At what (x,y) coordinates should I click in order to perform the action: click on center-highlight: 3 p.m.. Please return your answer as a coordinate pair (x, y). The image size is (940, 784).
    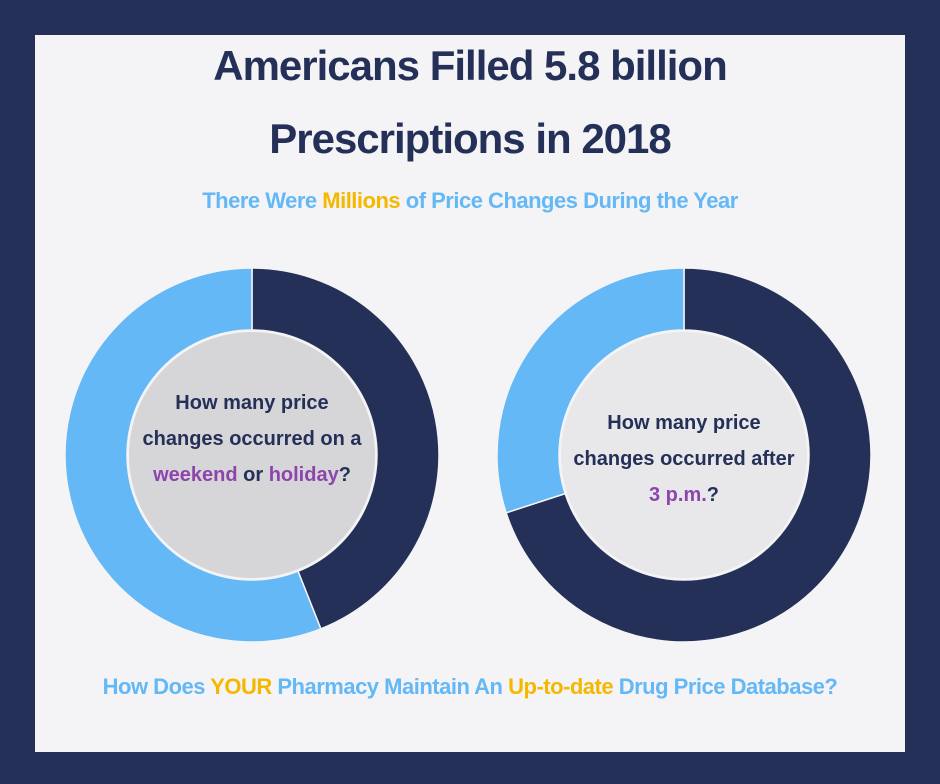
    Looking at the image, I should click on (677, 495).